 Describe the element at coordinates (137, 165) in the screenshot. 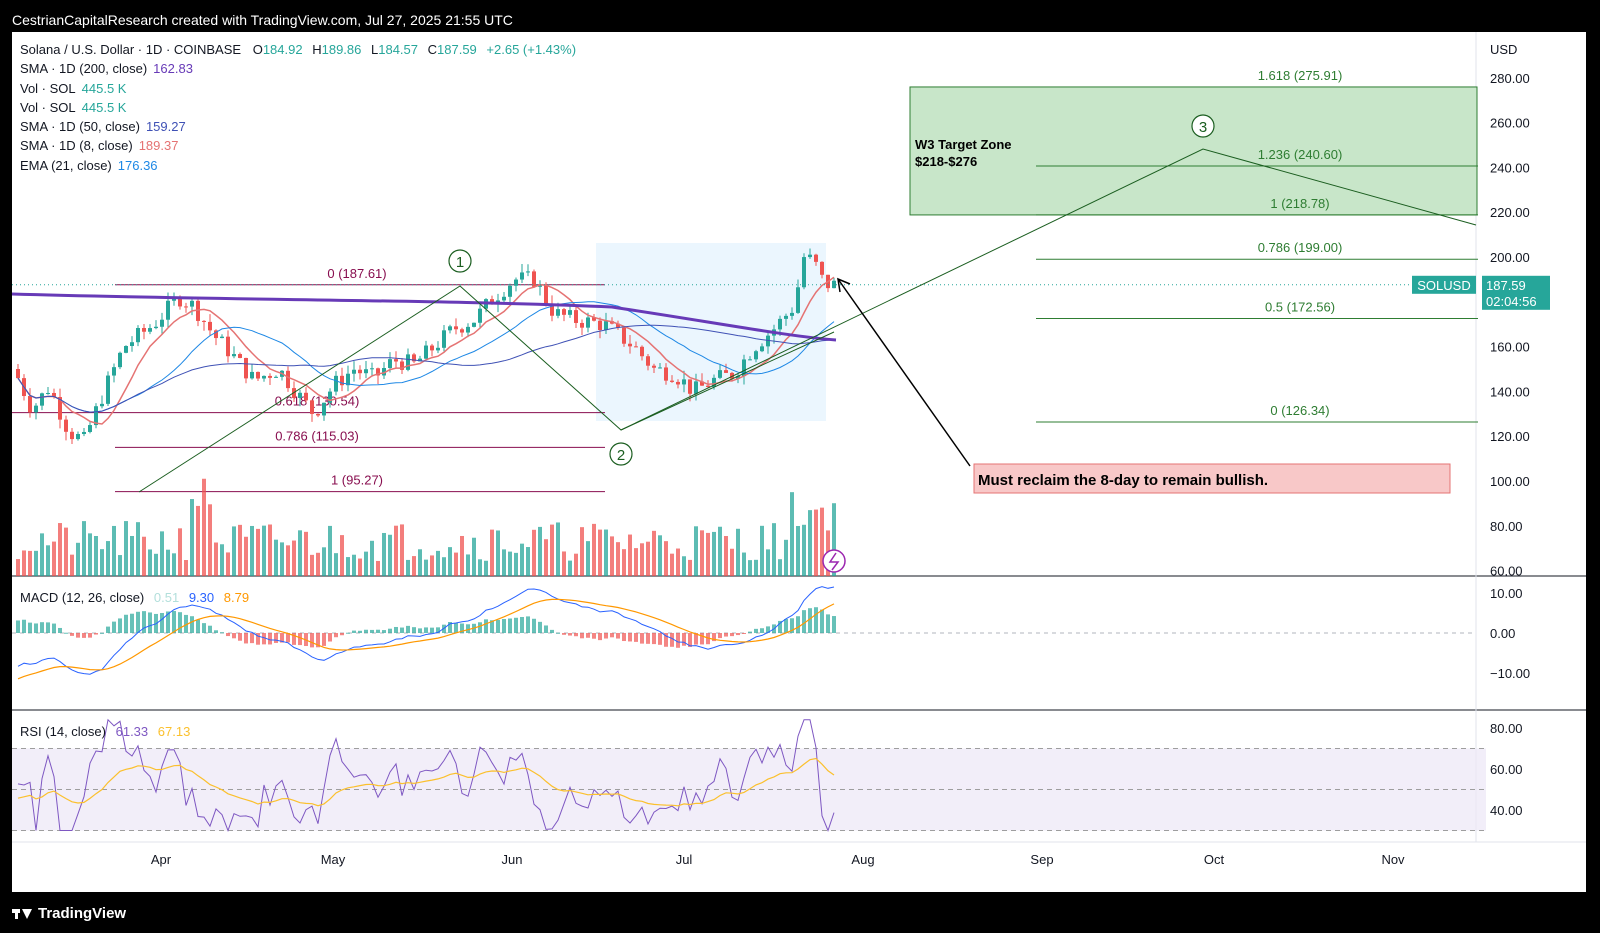

I see `indicator-value: 176.36` at that location.